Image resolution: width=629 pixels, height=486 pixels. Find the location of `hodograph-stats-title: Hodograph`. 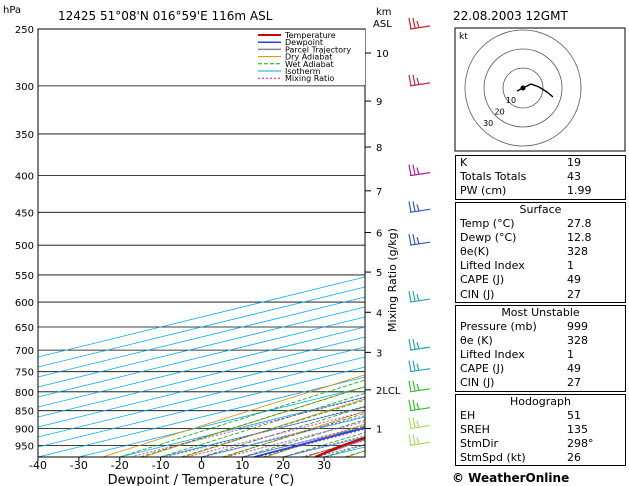

hodograph-stats-title: Hodograph is located at coordinates (540, 401).